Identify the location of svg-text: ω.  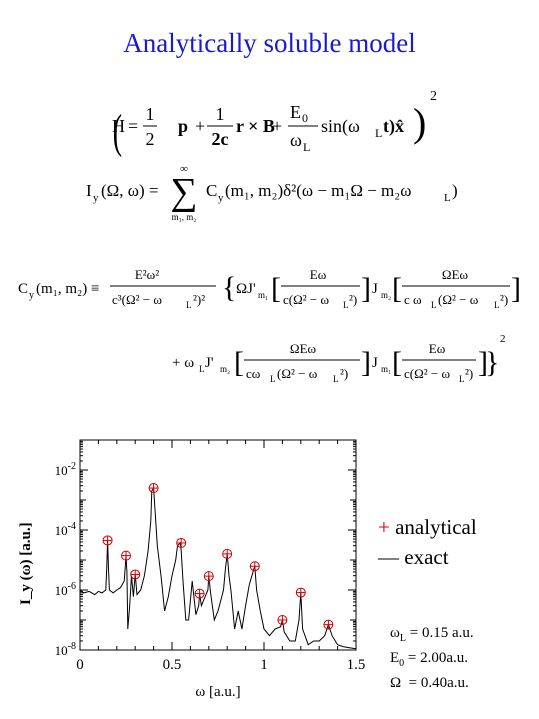
(296, 140).